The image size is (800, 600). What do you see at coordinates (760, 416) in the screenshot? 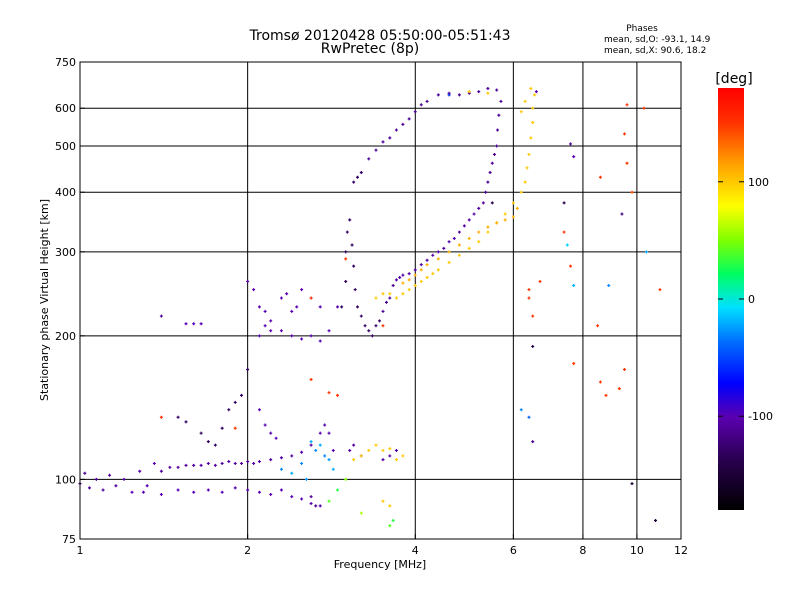
I see `colorbar-tick-label: -100` at bounding box center [760, 416].